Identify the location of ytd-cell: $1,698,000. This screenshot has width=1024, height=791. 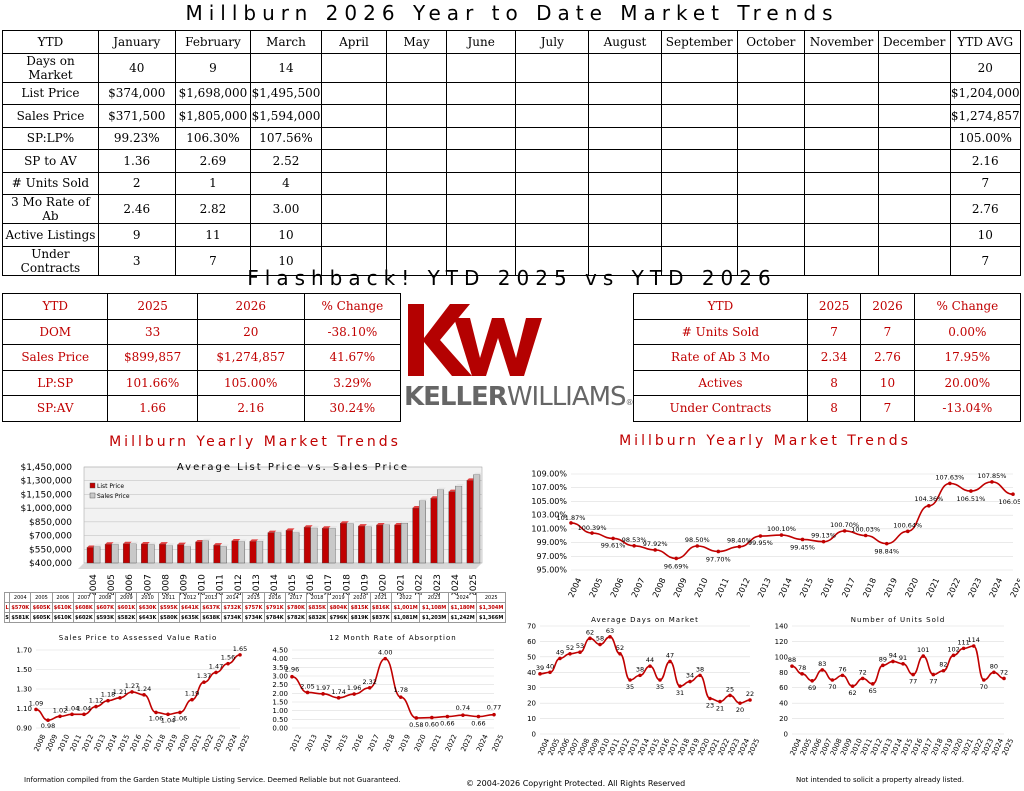
(213, 93).